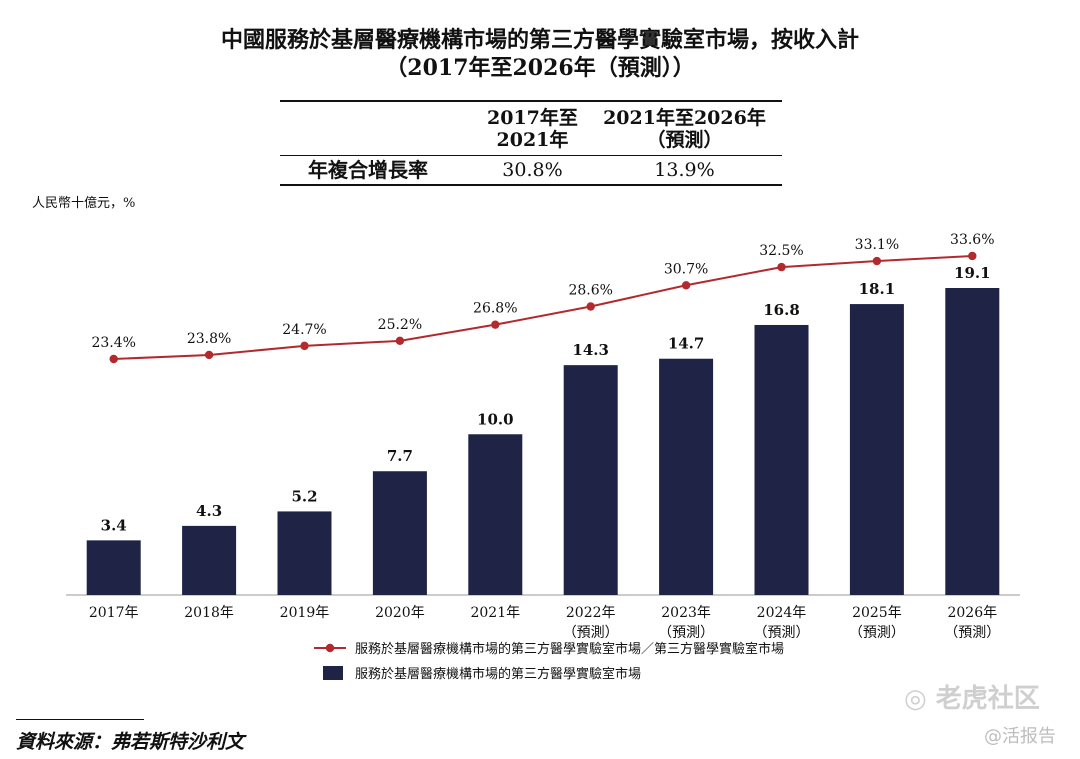 This screenshot has height=759, width=1080. Describe the element at coordinates (877, 633) in the screenshot. I see `x-tick-sublabel-8: （預測）` at that location.